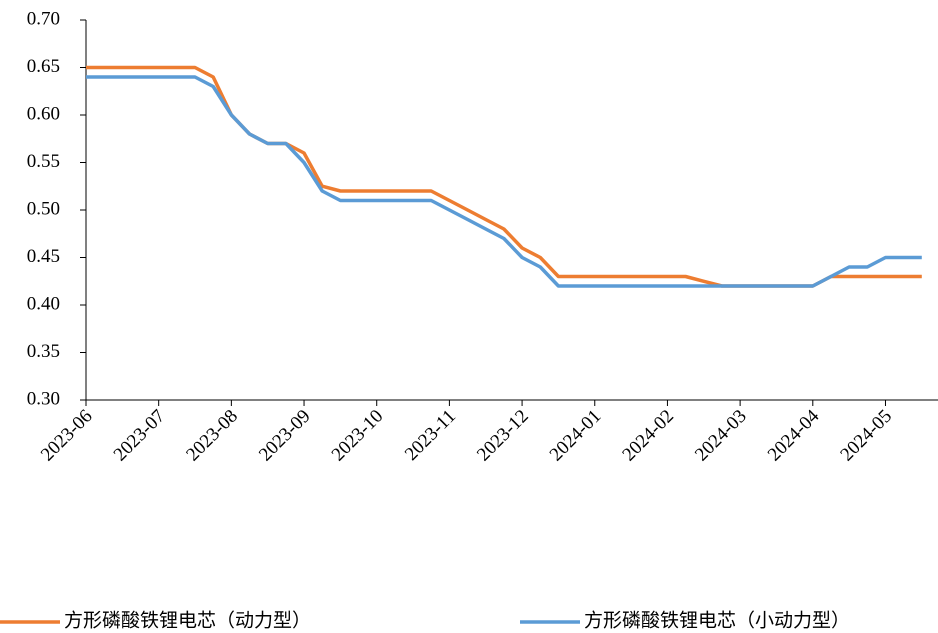 This screenshot has height=633, width=938. Describe the element at coordinates (43, 161) in the screenshot. I see `y-tick-label: 0.55` at that location.